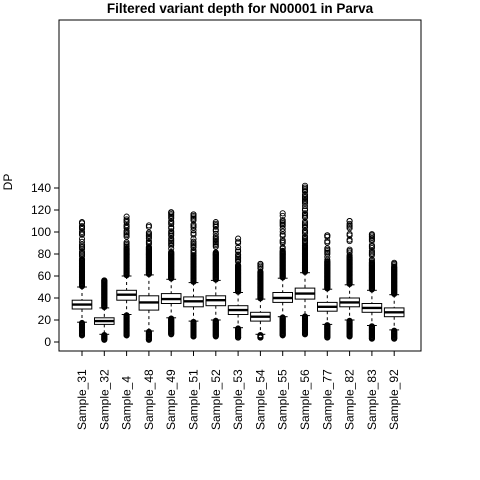  What do you see at coordinates (194, 399) in the screenshot?
I see `x-tick-label: Sample_51` at bounding box center [194, 399].